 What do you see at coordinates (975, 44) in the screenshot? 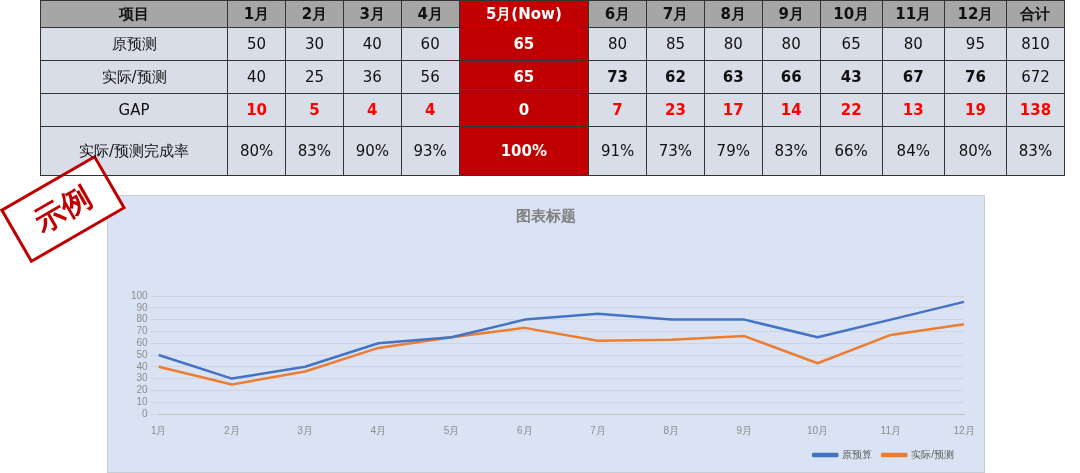
I see `text: 95` at bounding box center [975, 44].